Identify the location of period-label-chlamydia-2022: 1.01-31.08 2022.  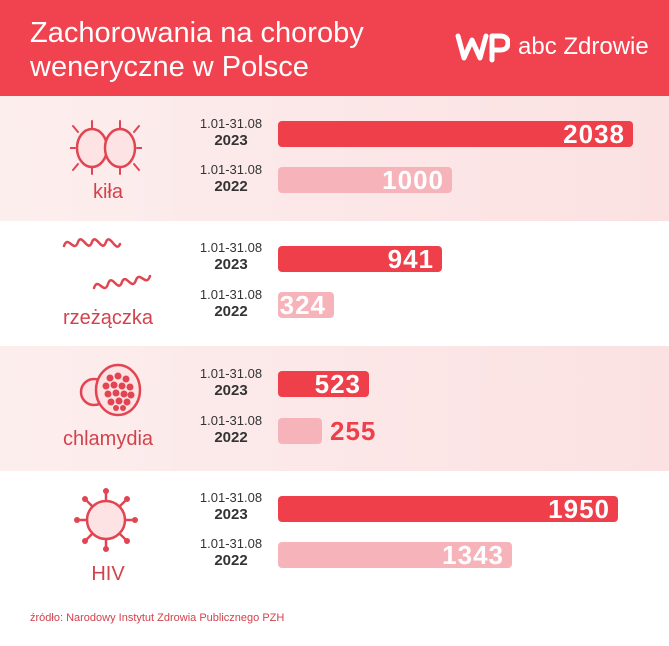
(231, 430).